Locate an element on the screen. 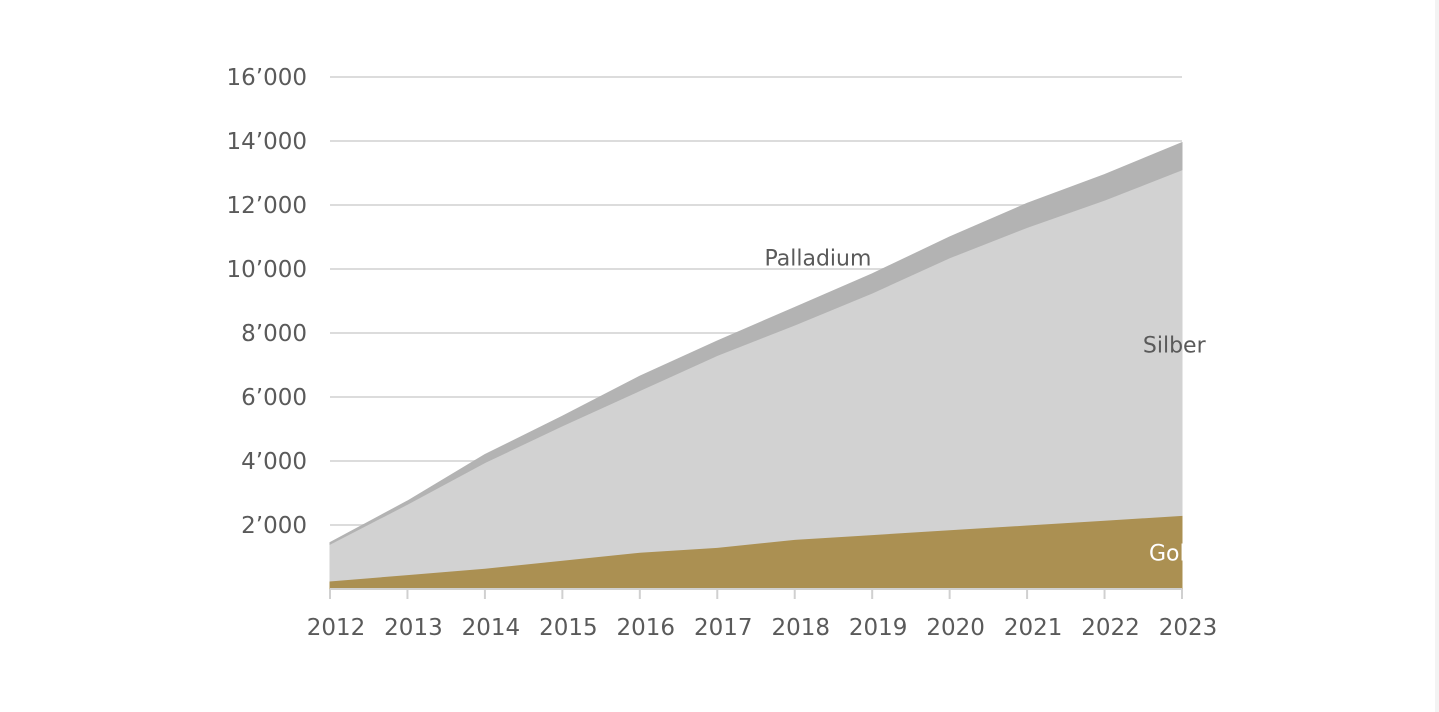 The height and width of the screenshot is (712, 1439). y-tick-label: 10’000 is located at coordinates (267, 270).